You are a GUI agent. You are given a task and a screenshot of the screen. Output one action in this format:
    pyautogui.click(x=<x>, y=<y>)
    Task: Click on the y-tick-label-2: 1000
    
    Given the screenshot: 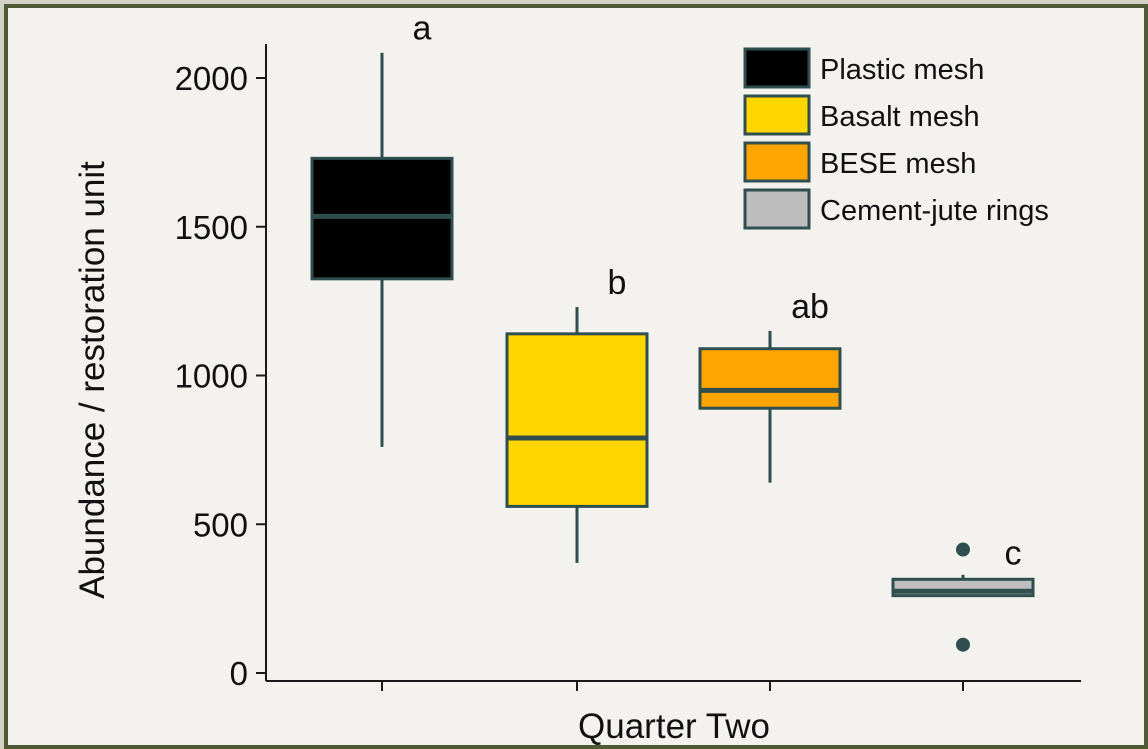 What is the action you would take?
    pyautogui.click(x=211, y=376)
    